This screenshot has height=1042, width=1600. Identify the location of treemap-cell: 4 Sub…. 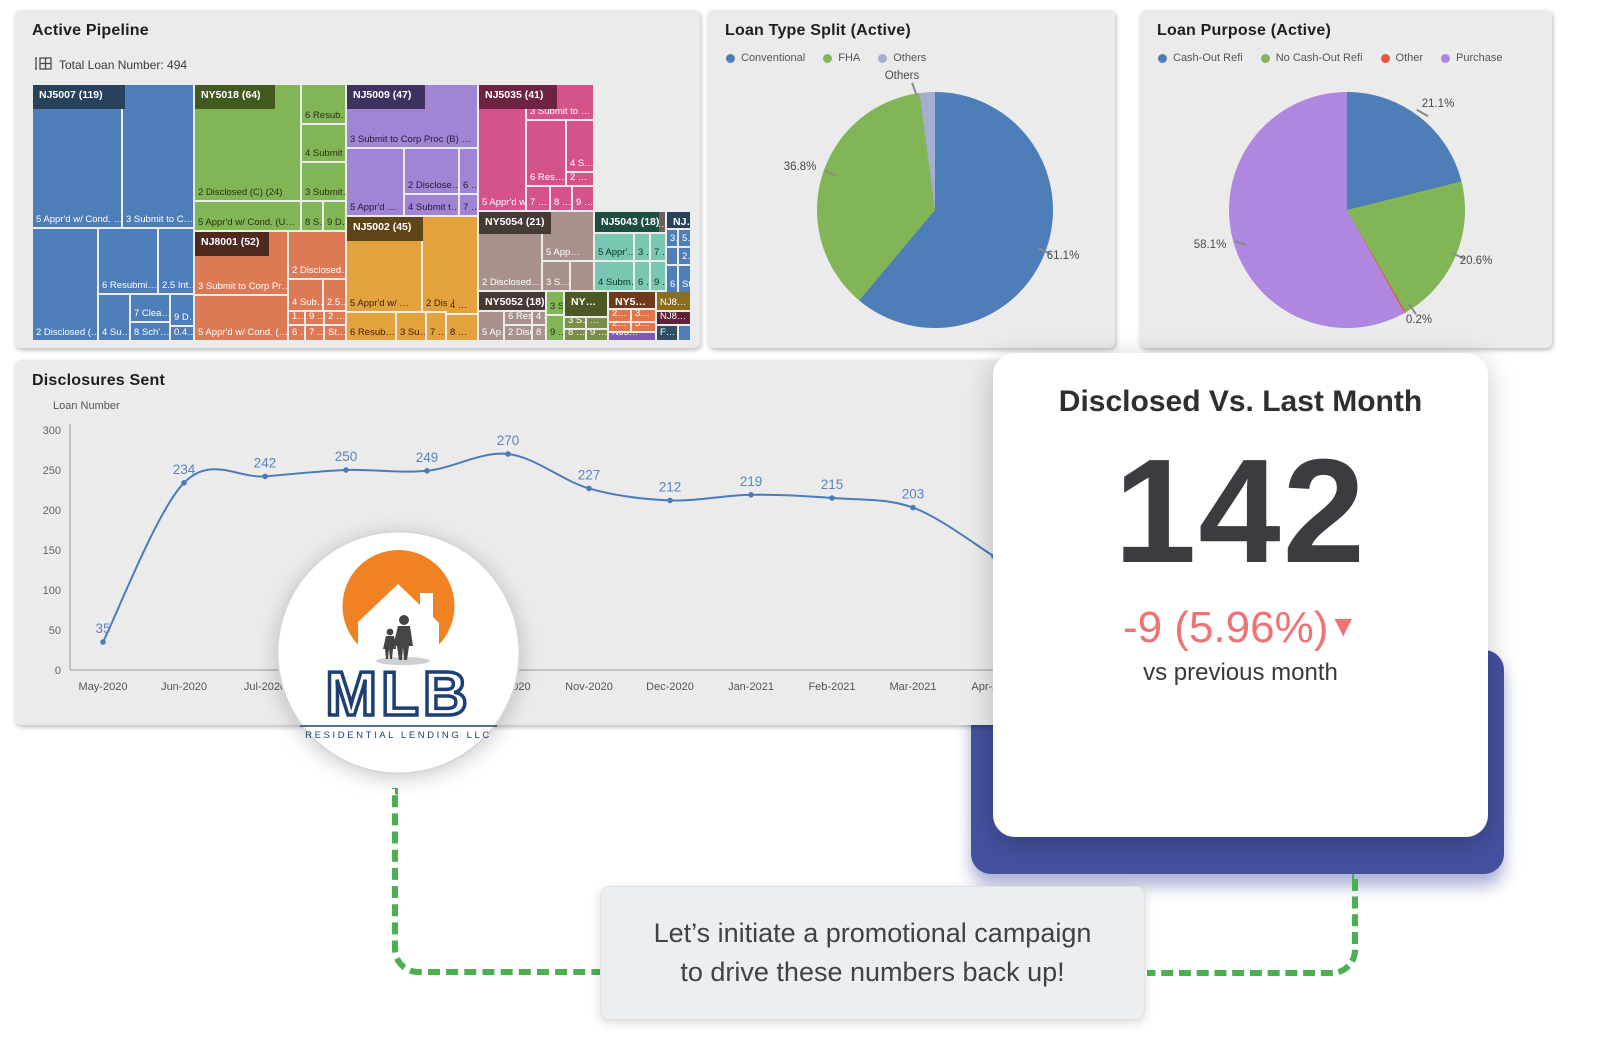
(305, 295).